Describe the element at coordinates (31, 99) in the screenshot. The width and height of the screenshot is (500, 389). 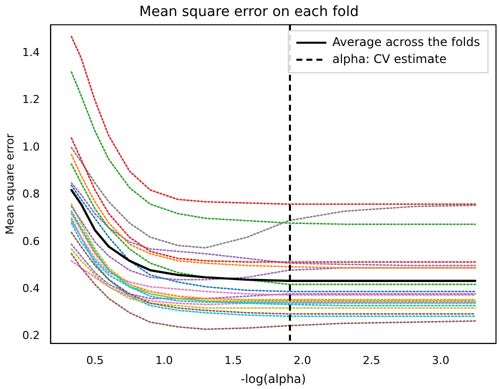
I see `y-tick-label: 1.2` at that location.